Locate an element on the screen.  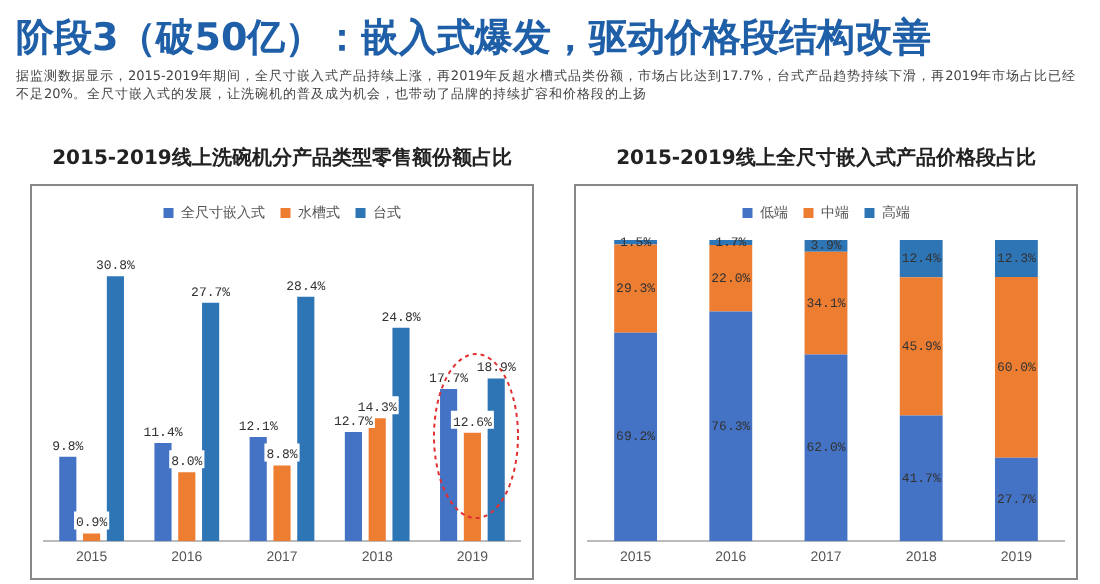
text: 阶段3（破50亿）：嵌入式爆发，驱动价格段结构改善 is located at coordinates (475, 39).